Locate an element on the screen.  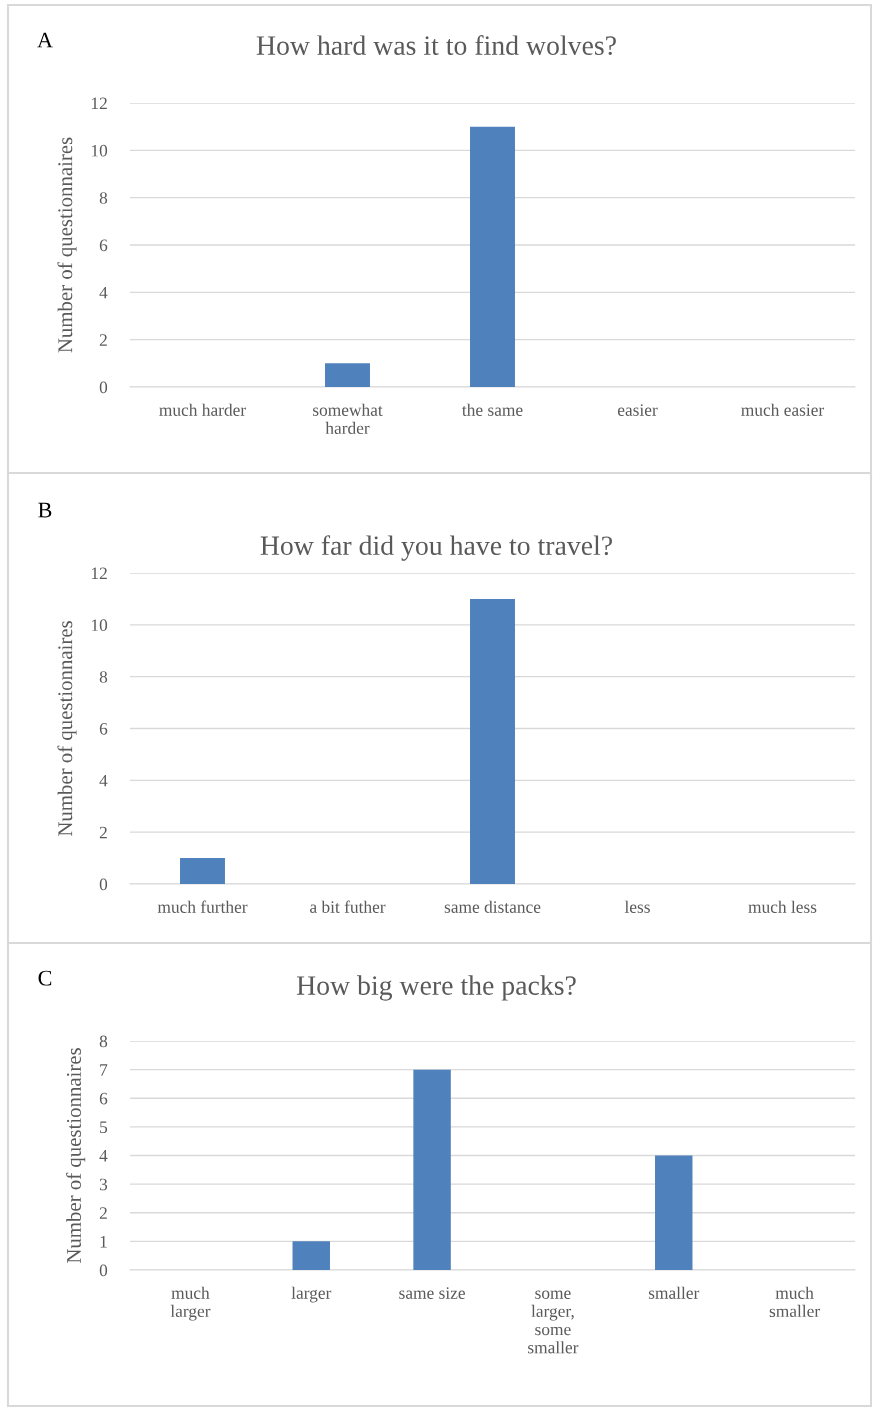
x-tick-label: same size is located at coordinates (432, 1293).